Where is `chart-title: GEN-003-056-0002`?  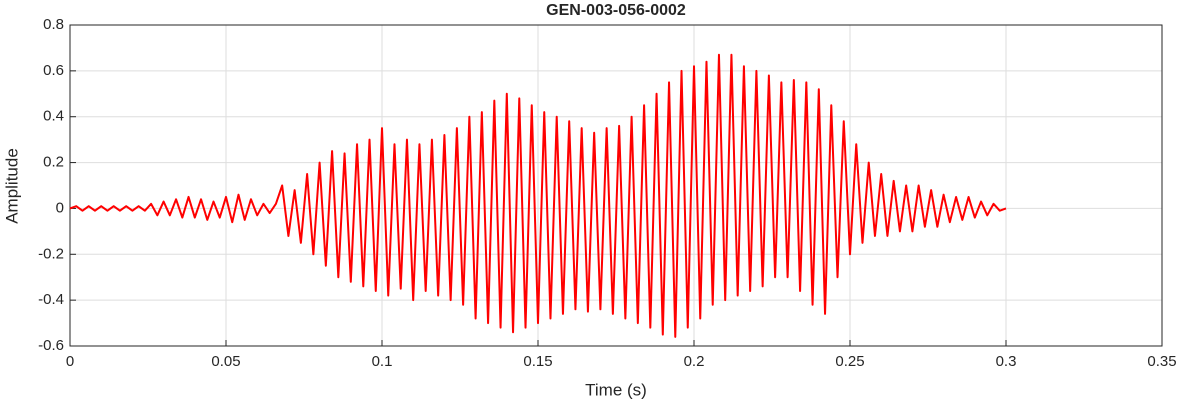
chart-title: GEN-003-056-0002 is located at coordinates (616, 10).